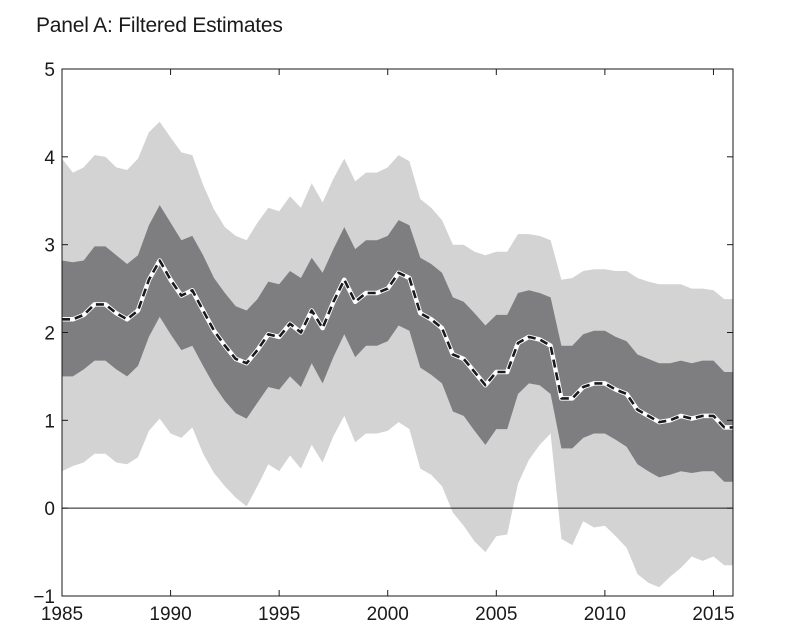  Describe the element at coordinates (49, 70) in the screenshot. I see `y-tick-label: 5` at that location.